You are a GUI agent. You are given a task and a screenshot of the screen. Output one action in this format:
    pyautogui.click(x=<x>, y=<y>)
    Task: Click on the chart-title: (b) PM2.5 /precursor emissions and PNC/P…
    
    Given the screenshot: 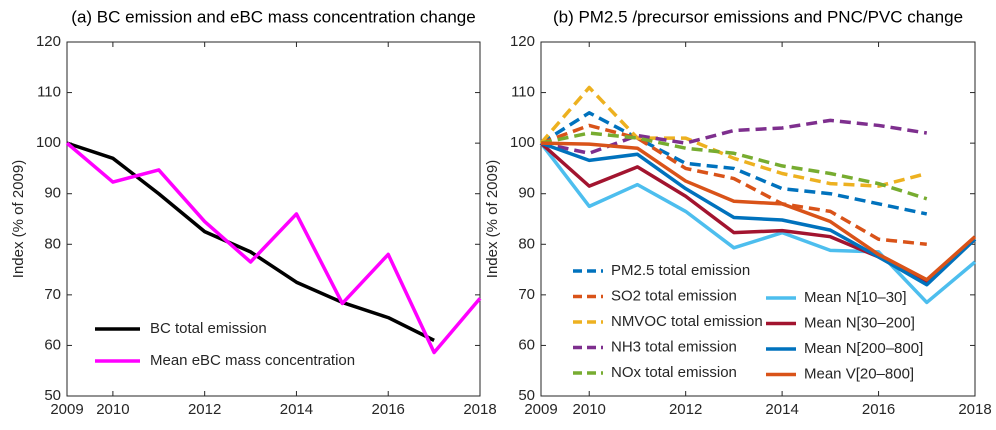 What is the action you would take?
    pyautogui.click(x=758, y=16)
    